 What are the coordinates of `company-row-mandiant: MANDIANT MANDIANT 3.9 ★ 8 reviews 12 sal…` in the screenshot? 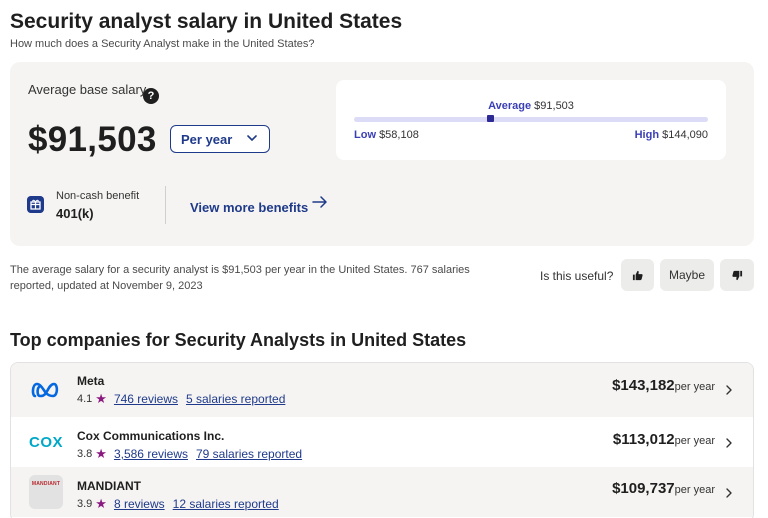 It's located at (382, 492).